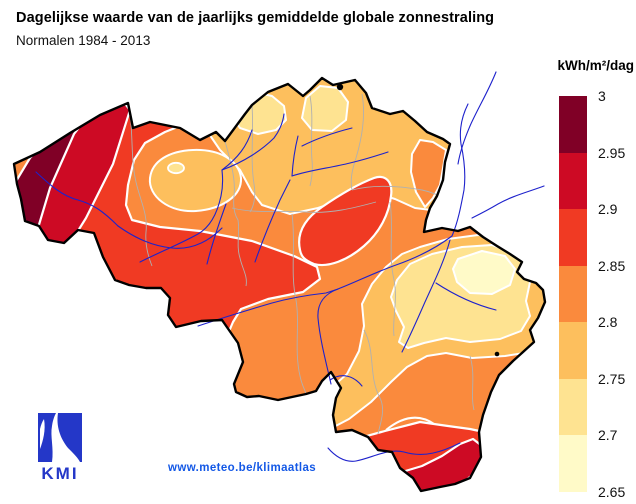 Image resolution: width=636 pixels, height=504 pixels. Describe the element at coordinates (612, 152) in the screenshot. I see `legend-tick-label: 2.95` at that location.